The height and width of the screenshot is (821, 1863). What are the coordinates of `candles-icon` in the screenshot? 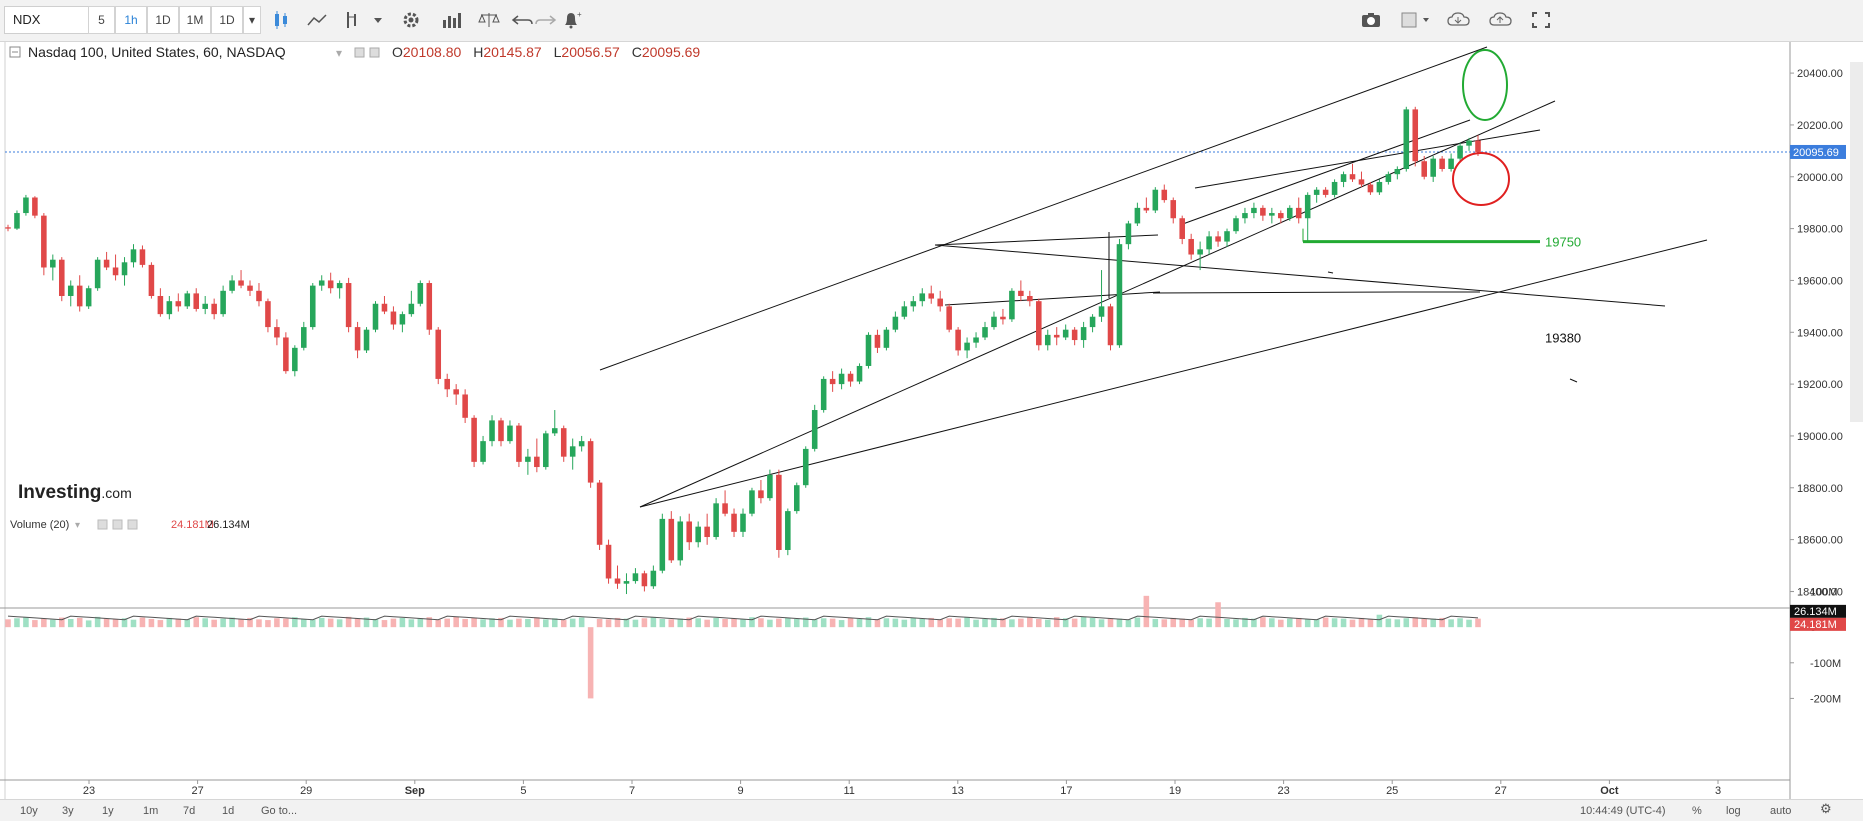 It's located at (281, 20).